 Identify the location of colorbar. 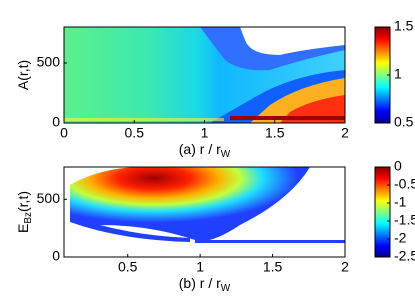
(382, 212).